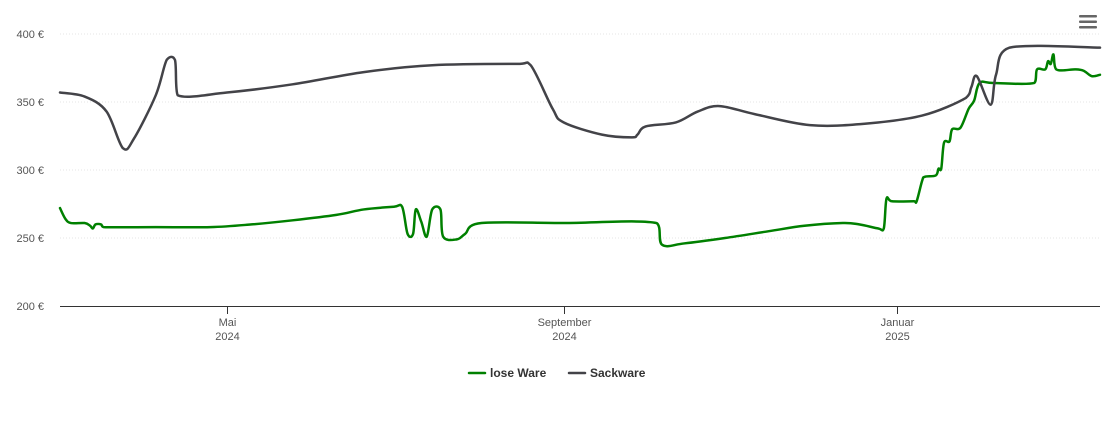  Describe the element at coordinates (30, 239) in the screenshot. I see `y-tick-label: 250 €` at that location.